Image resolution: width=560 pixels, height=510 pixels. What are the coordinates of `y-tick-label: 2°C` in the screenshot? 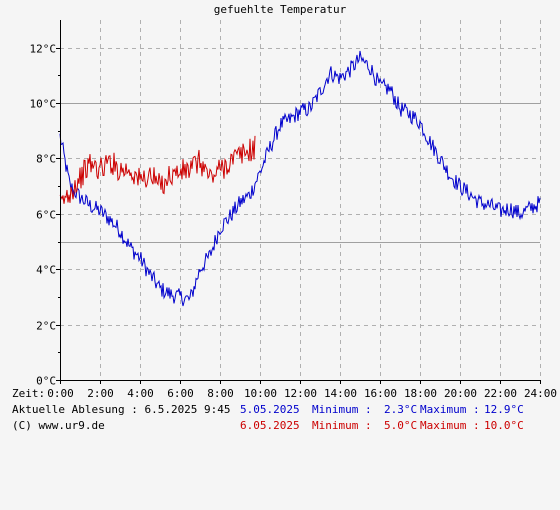 It's located at (46, 326).